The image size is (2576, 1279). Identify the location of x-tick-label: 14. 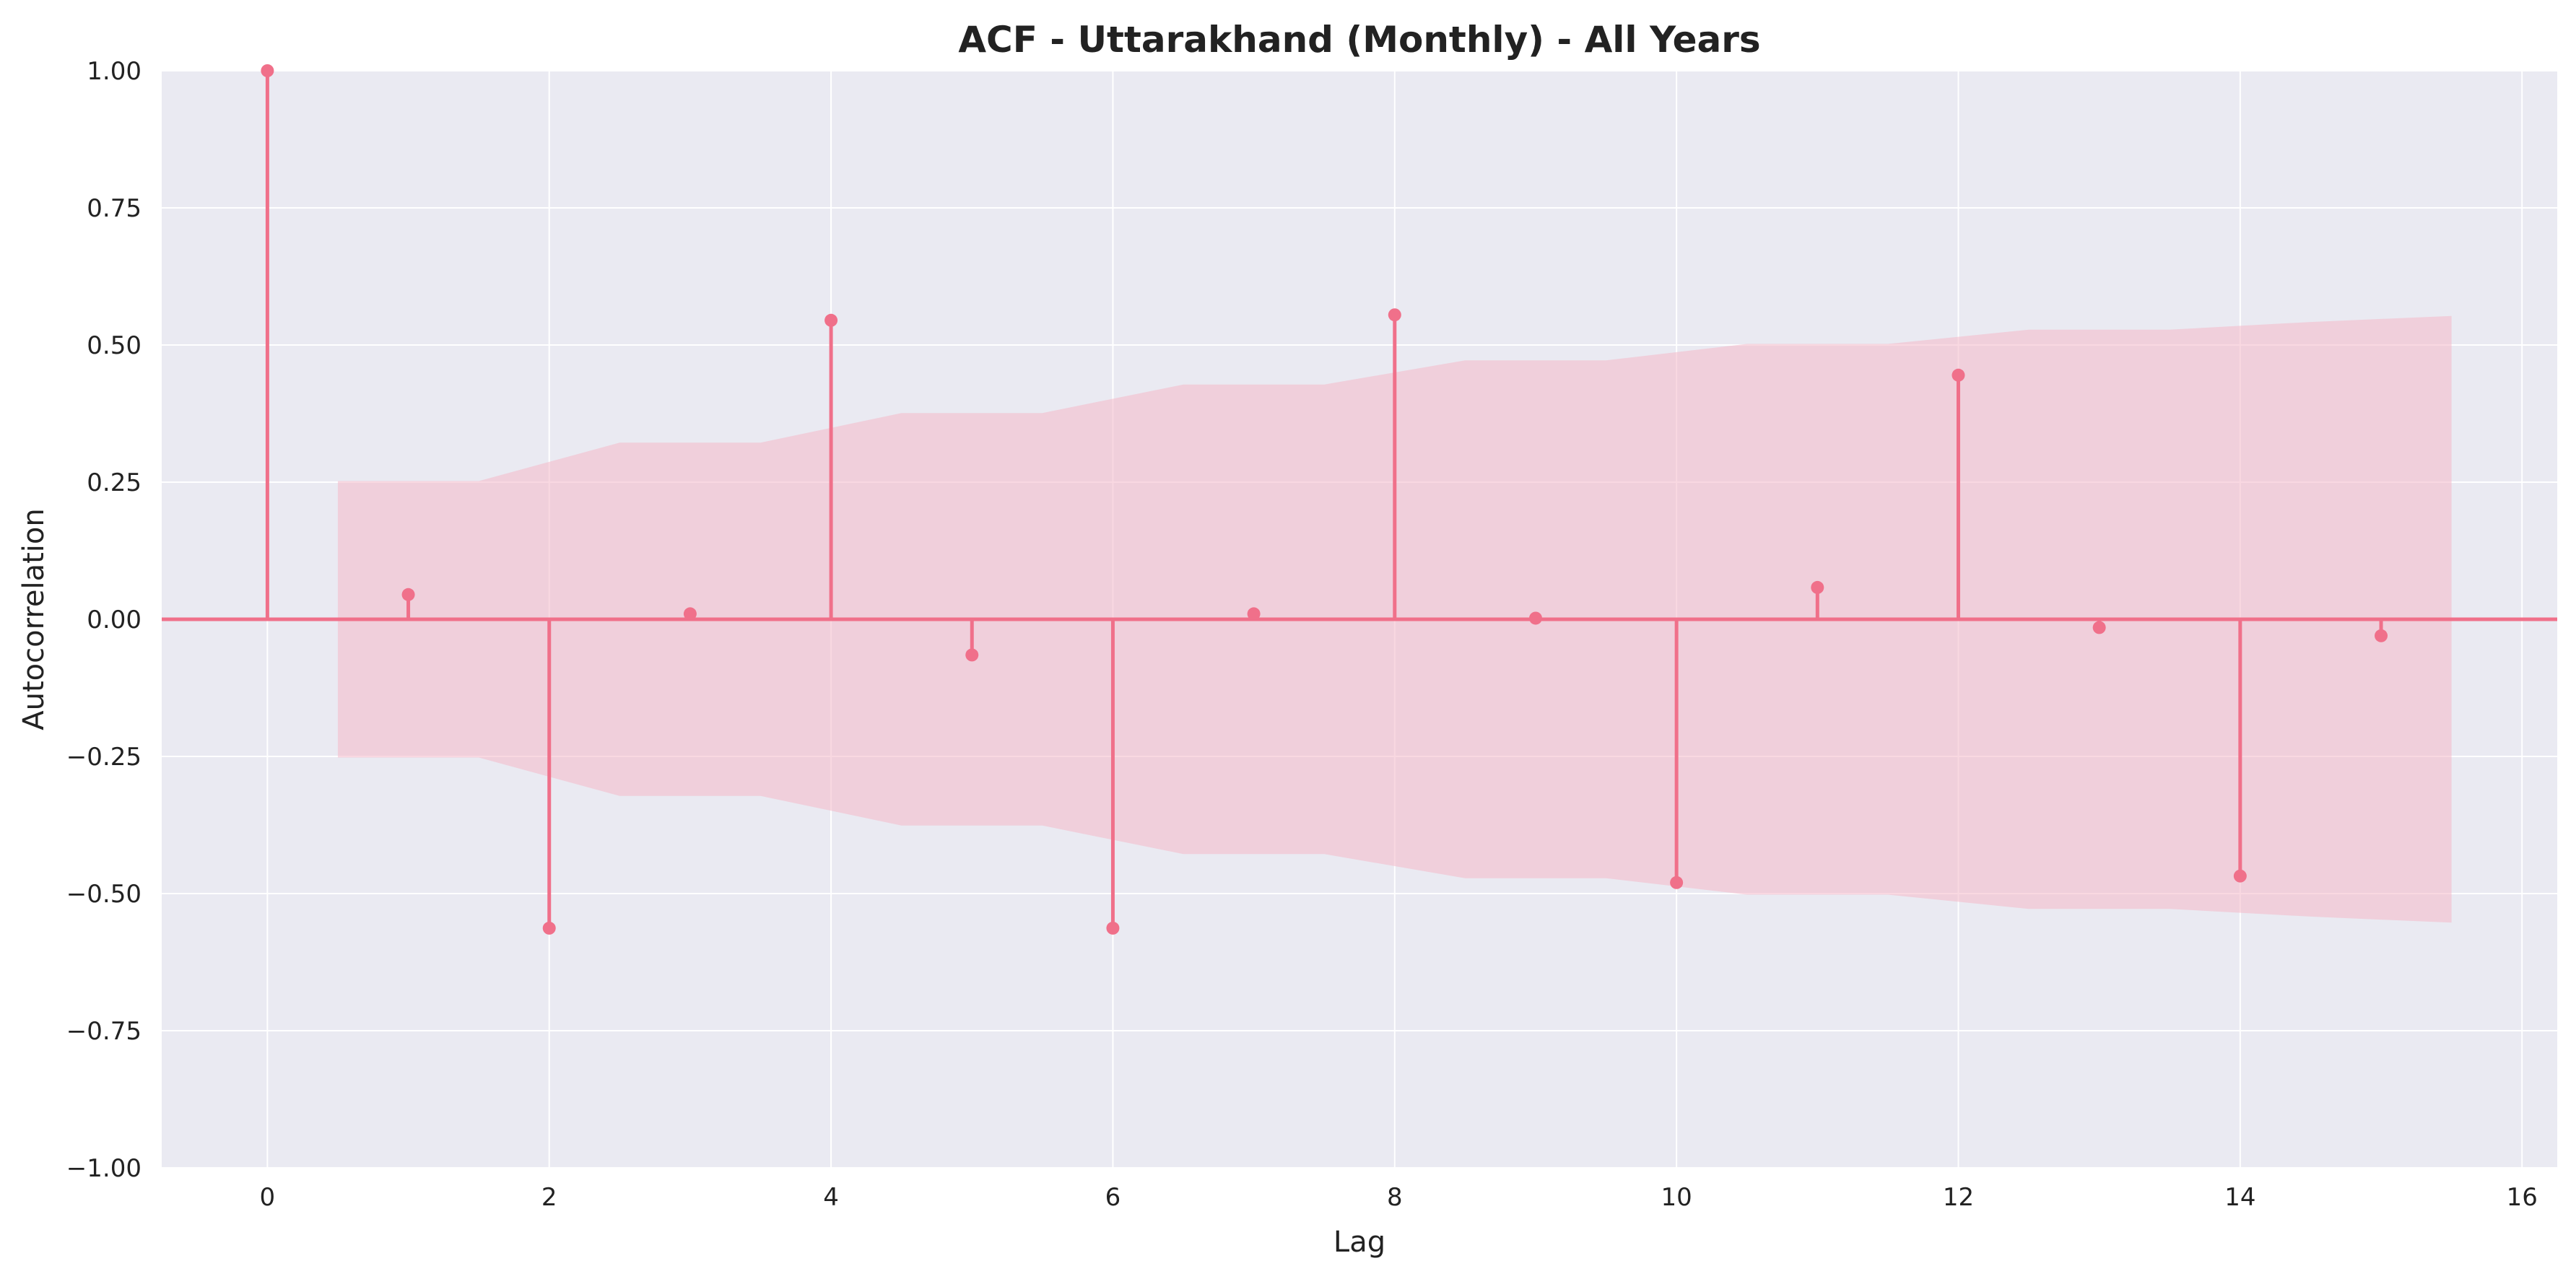
(2239, 1197).